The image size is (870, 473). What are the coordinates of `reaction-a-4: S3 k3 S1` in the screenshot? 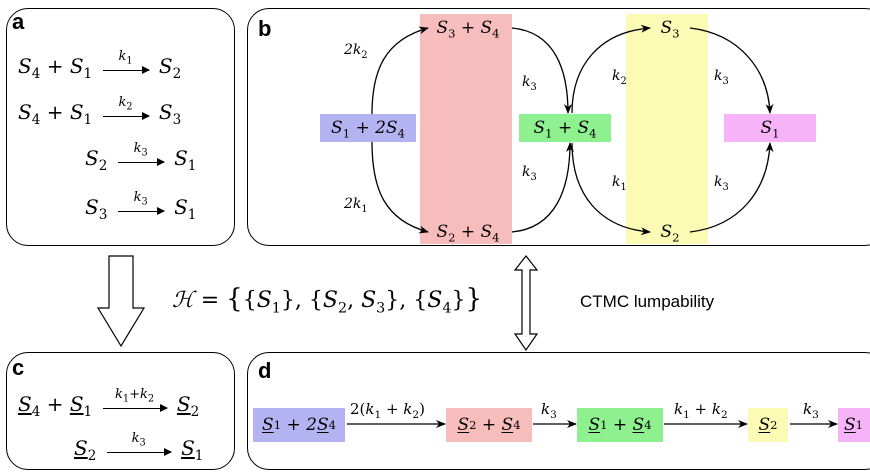 It's located at (141, 206).